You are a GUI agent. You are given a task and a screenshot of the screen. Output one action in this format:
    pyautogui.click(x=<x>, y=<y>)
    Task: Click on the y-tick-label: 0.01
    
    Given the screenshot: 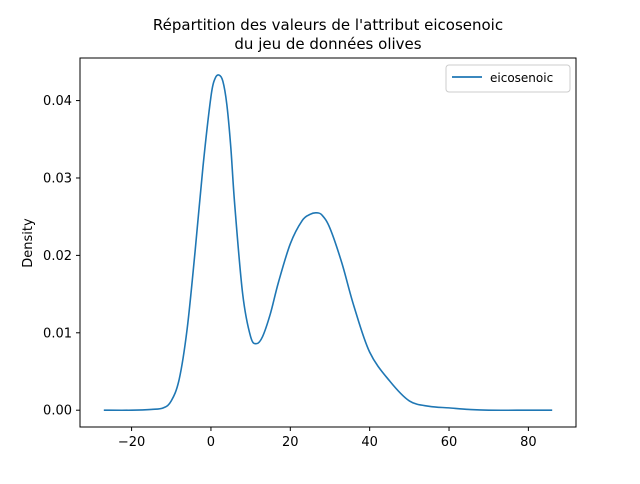 What is the action you would take?
    pyautogui.click(x=57, y=333)
    